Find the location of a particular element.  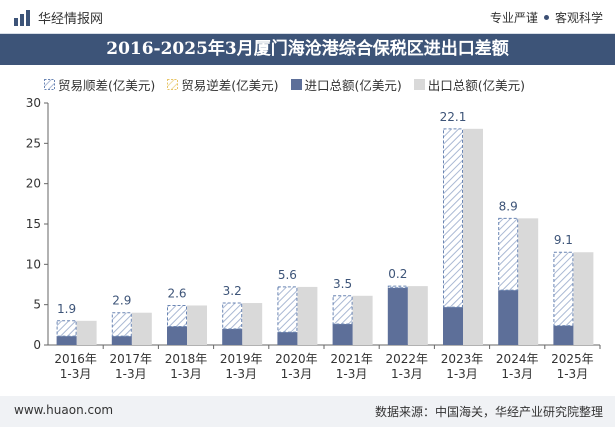

x-tick-label: 2017年 is located at coordinates (131, 359).